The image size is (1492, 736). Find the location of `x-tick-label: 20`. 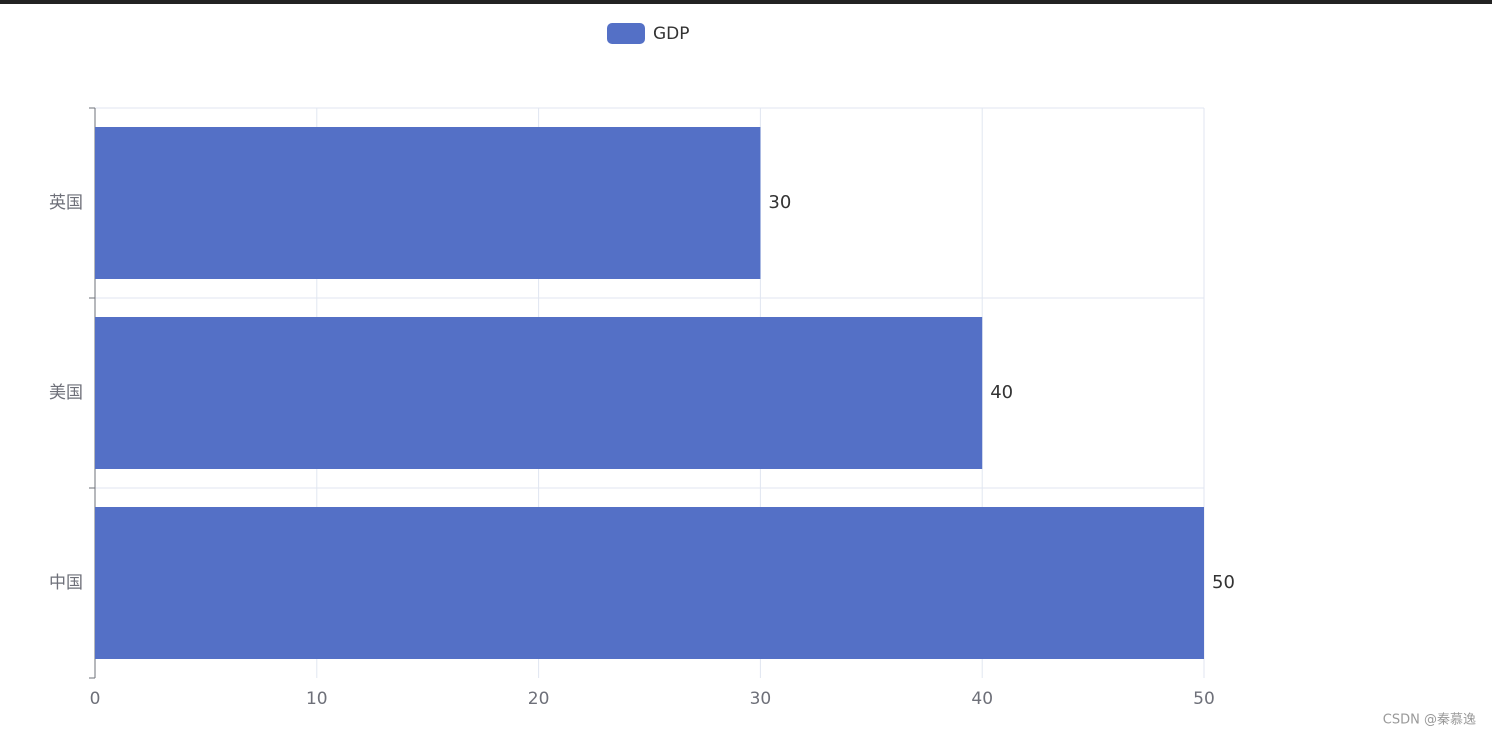

x-tick-label: 20 is located at coordinates (539, 699).